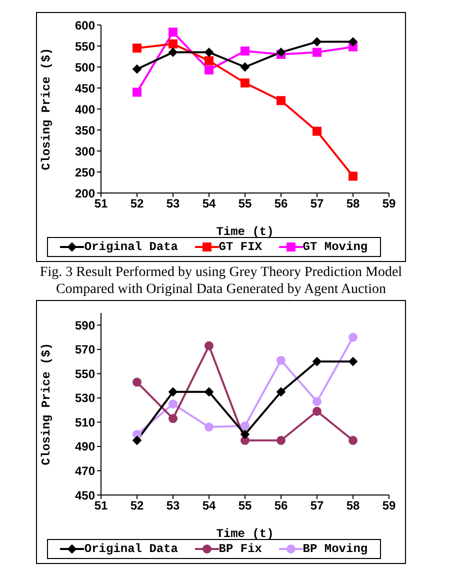 The width and height of the screenshot is (452, 574). I want to click on legend-label: GT FIX, so click(240, 247).